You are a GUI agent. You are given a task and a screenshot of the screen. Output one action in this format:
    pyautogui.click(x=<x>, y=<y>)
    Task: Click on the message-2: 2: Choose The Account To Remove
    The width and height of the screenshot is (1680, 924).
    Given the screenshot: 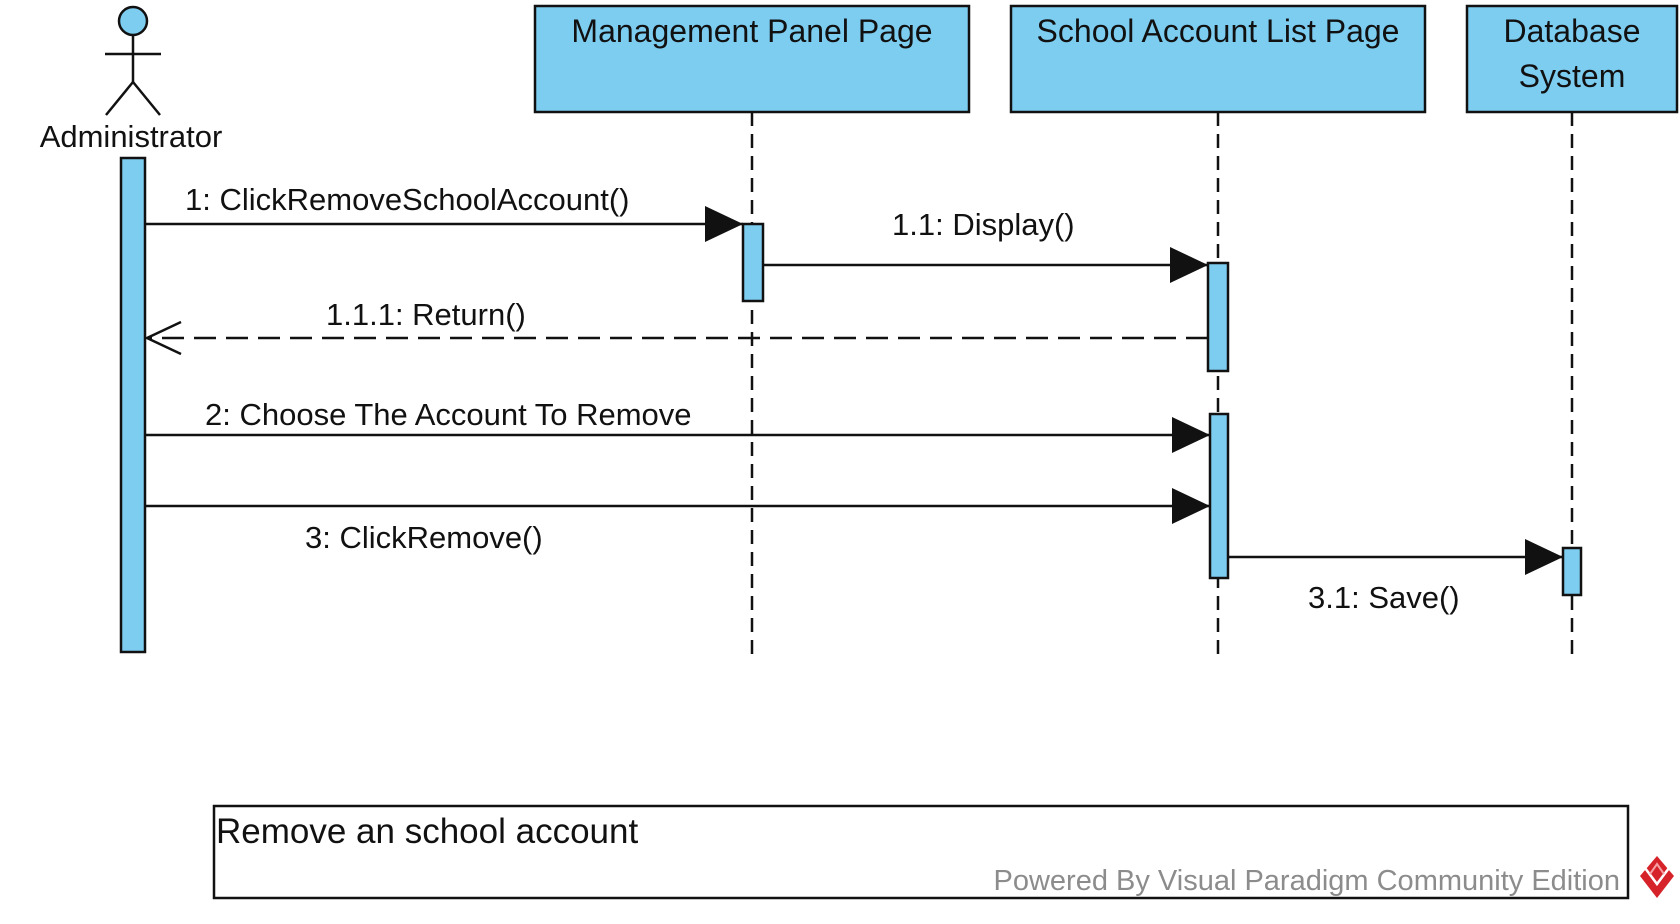 What is the action you would take?
    pyautogui.click(x=677, y=425)
    